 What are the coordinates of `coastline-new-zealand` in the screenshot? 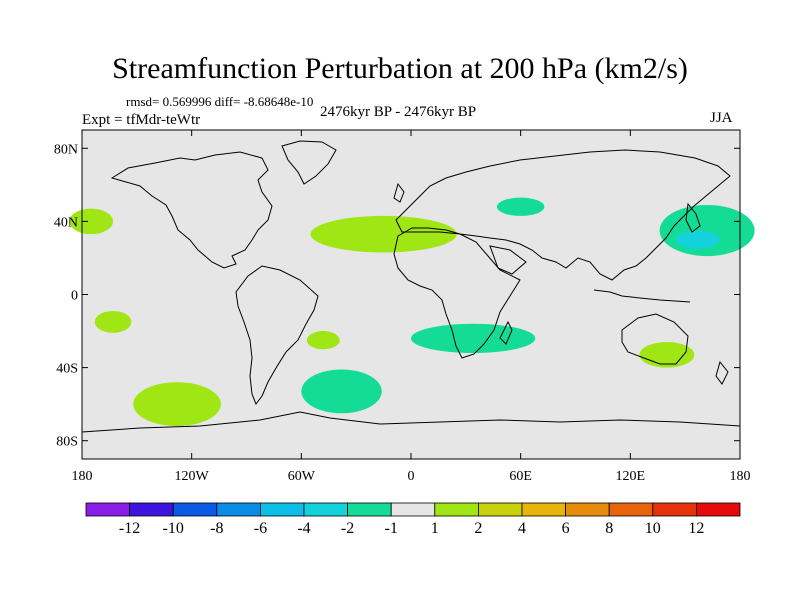 It's located at (722, 372).